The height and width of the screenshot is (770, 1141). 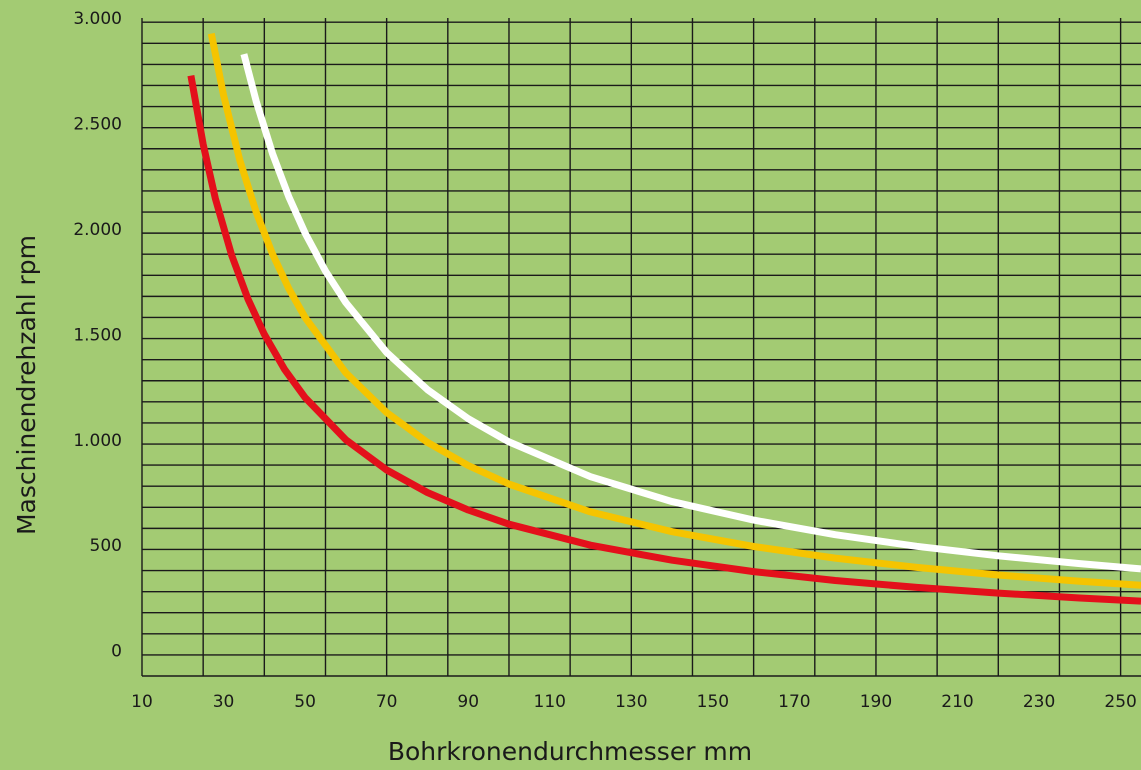 What do you see at coordinates (876, 702) in the screenshot?
I see `x-tick-label: 190` at bounding box center [876, 702].